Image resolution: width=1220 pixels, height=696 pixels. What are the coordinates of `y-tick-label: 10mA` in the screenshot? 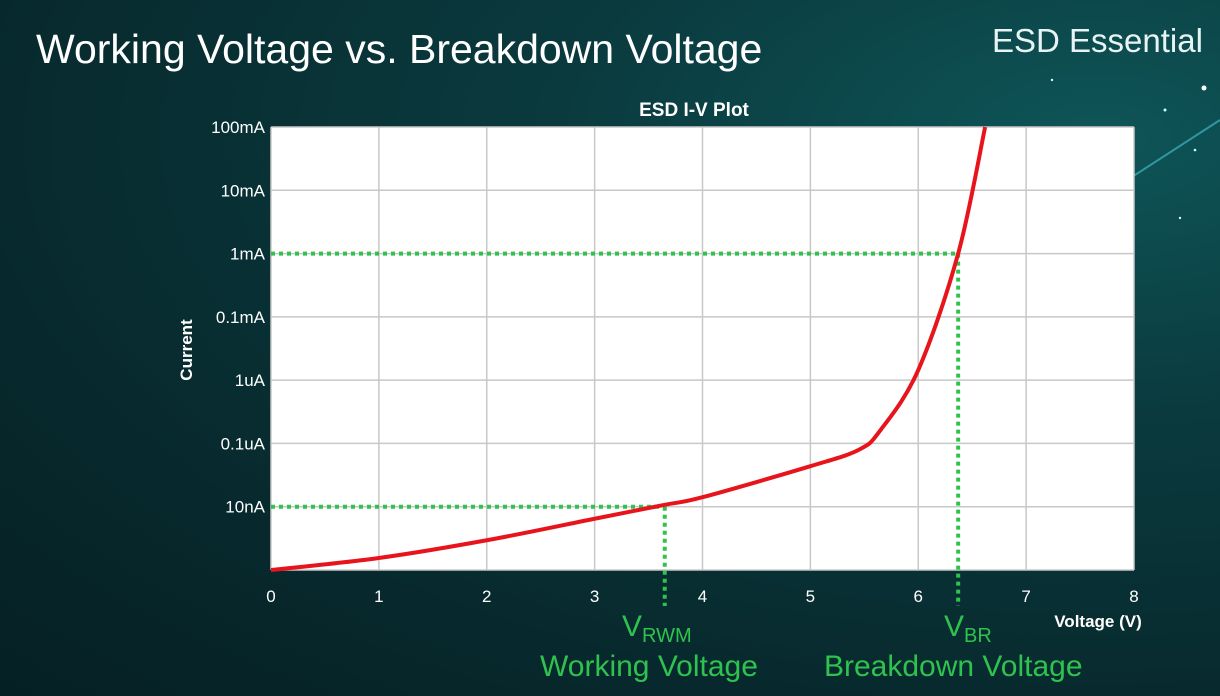 It's located at (243, 190).